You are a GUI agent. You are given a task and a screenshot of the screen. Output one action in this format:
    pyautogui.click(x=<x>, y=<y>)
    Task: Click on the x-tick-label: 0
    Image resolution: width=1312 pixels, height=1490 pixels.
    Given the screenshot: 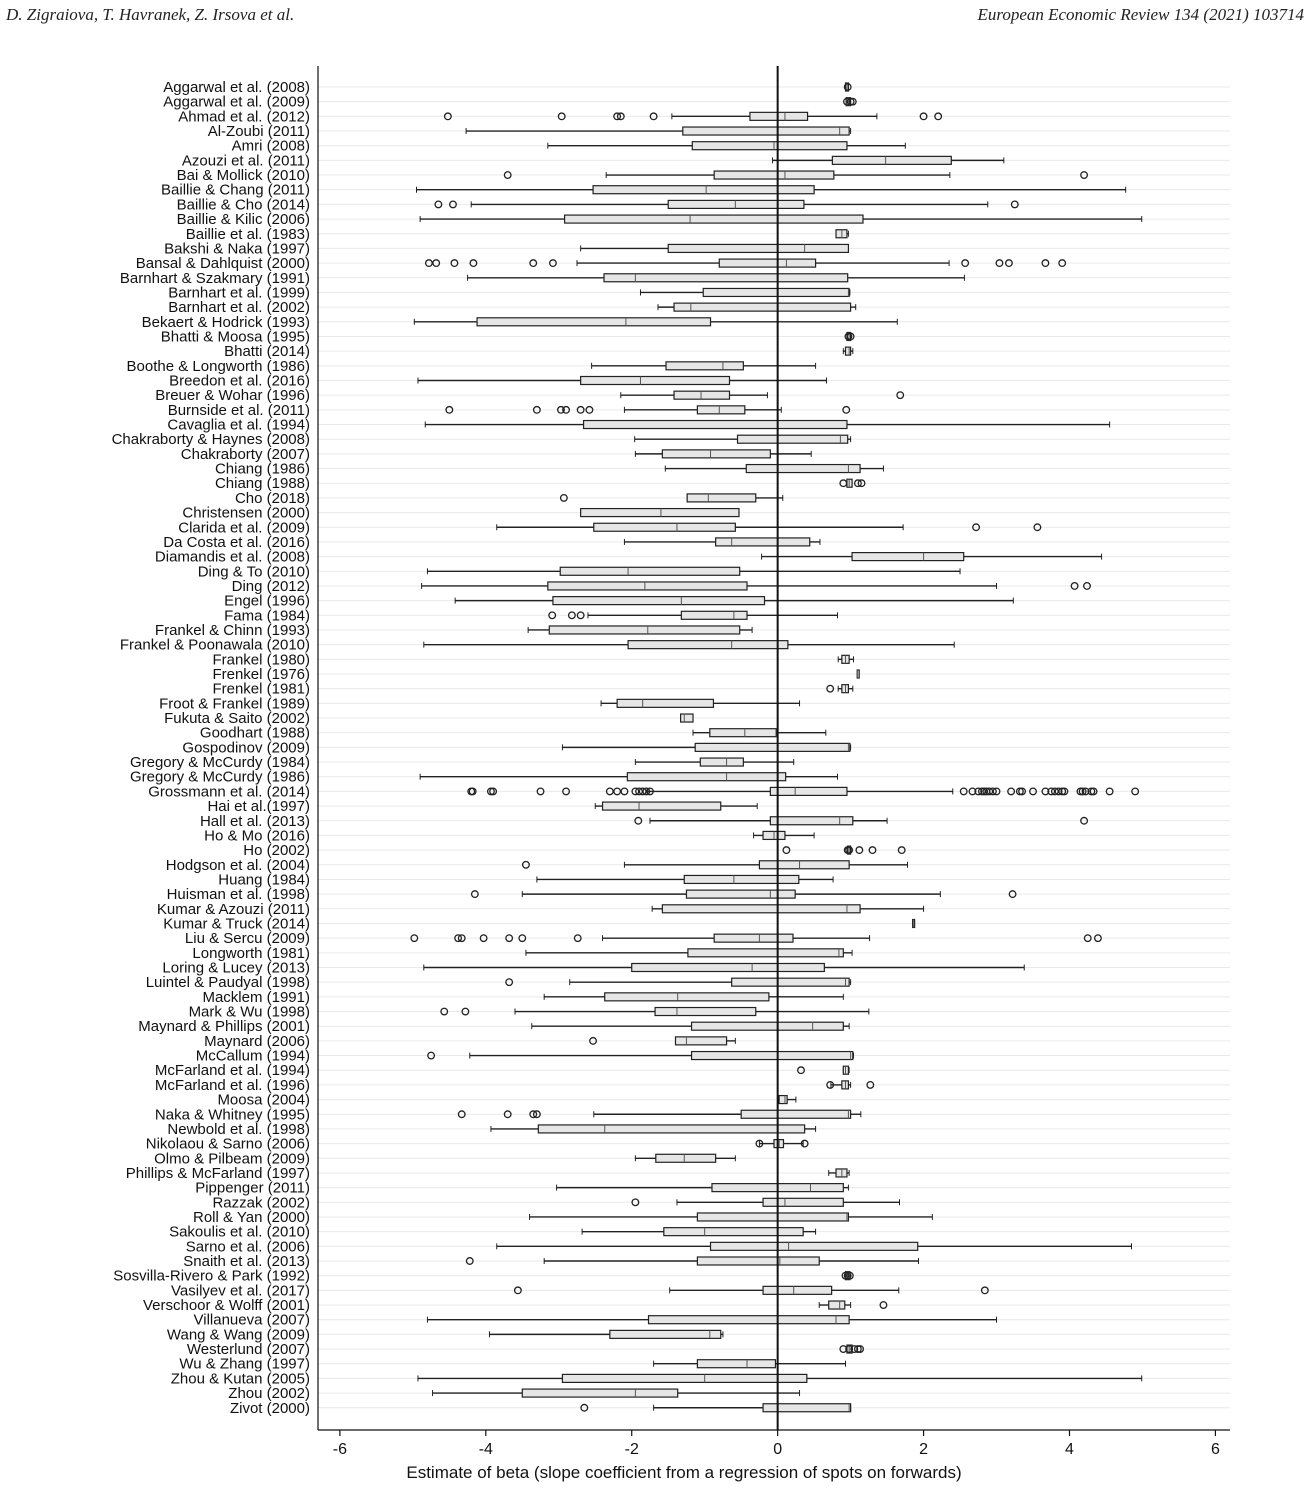 What is the action you would take?
    pyautogui.click(x=777, y=1449)
    